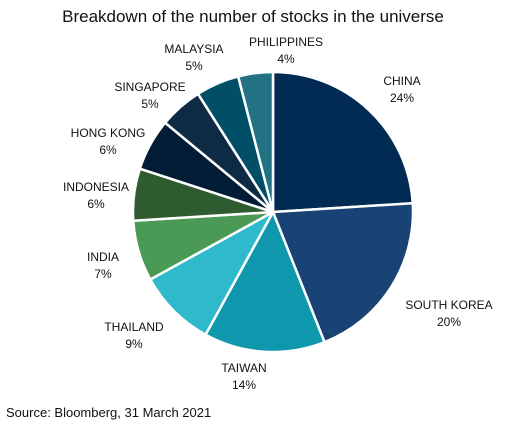 The height and width of the screenshot is (432, 506). I want to click on slice-name-label: SOUTH KOREA, so click(448, 305).